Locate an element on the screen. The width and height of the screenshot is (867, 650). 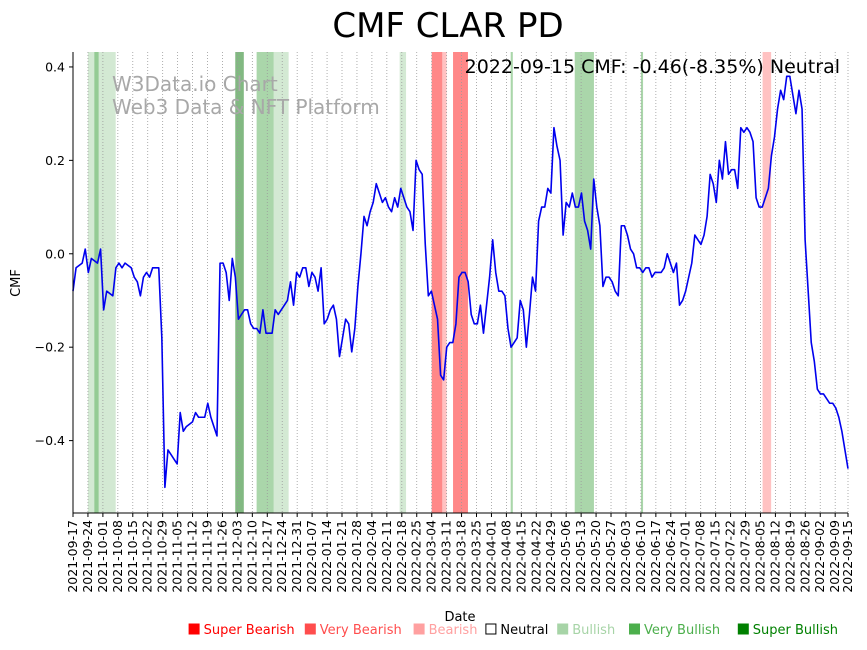
x-tick-label: 2022-02-11 is located at coordinates (386, 556).